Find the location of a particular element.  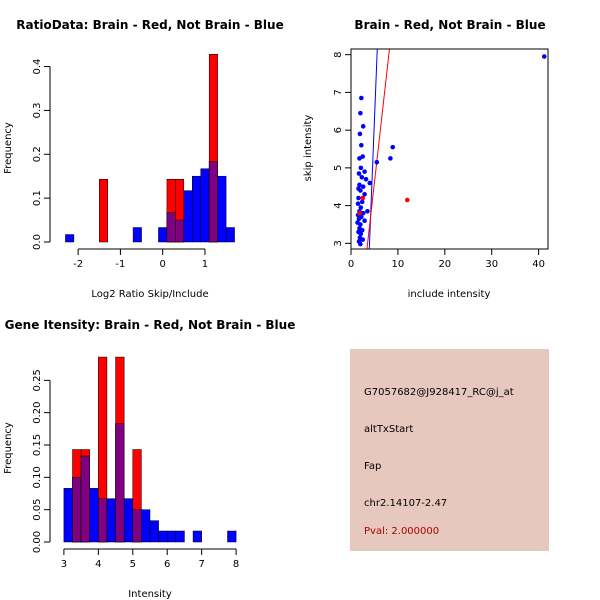

intensity-scatter-x-tick-label: 40 is located at coordinates (538, 264).